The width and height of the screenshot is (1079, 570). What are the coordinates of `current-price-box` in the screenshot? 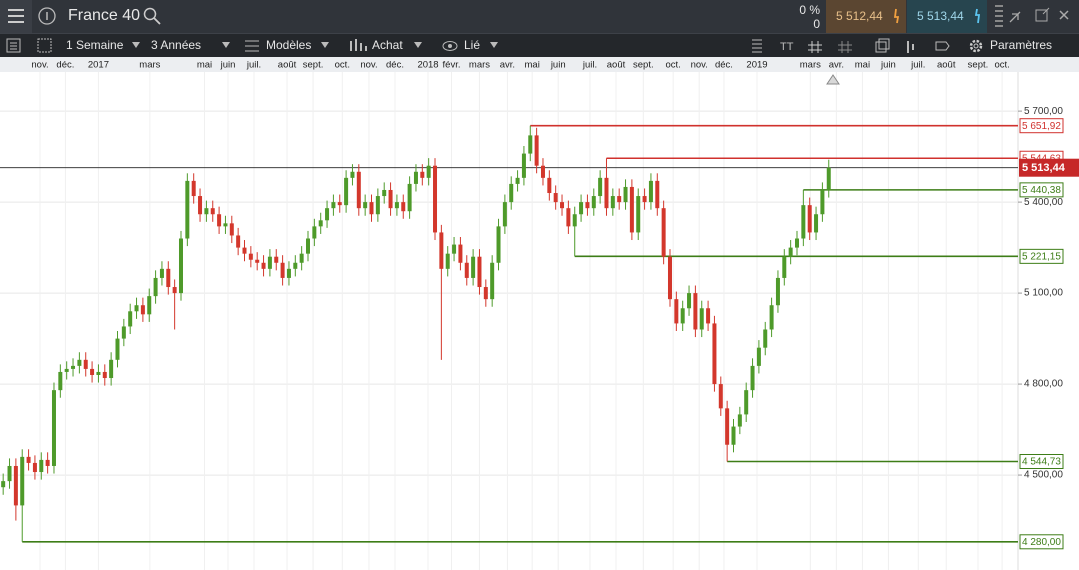 It's located at (1049, 167).